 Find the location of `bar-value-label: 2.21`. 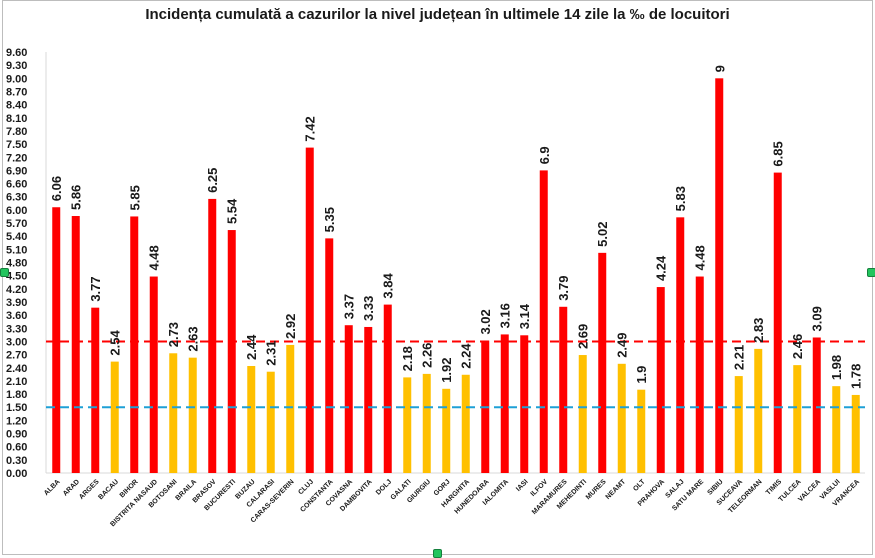

bar-value-label: 2.21 is located at coordinates (739, 357).